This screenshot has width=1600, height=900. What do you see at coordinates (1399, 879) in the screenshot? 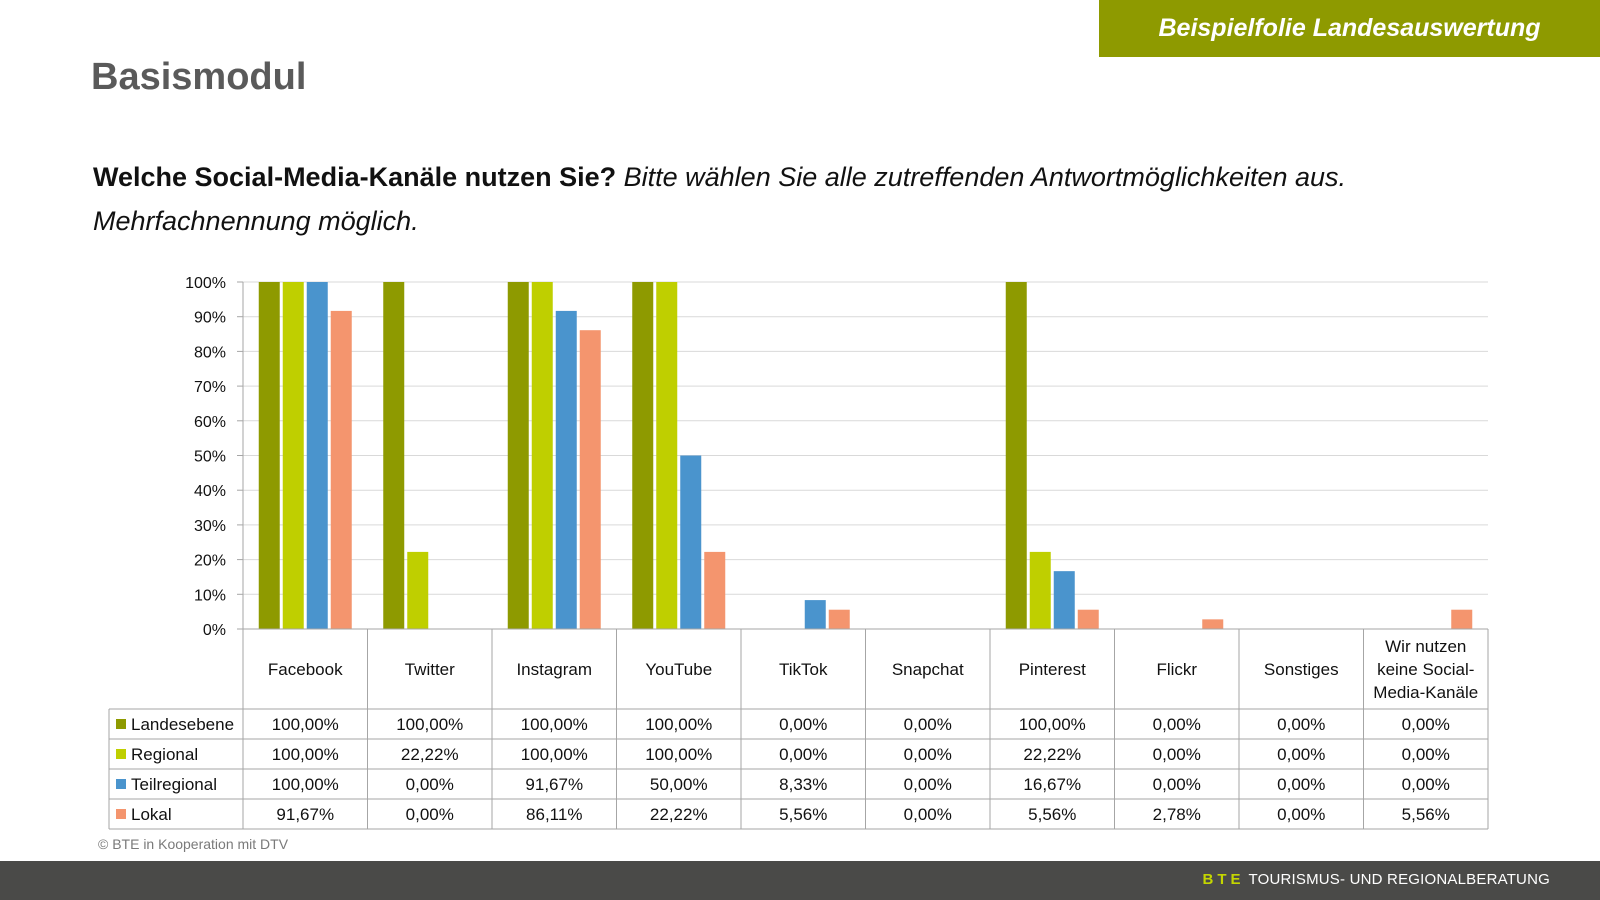
I see `footer-tagline: TOURISMUS- UND REGIONALBERATUNG` at bounding box center [1399, 879].